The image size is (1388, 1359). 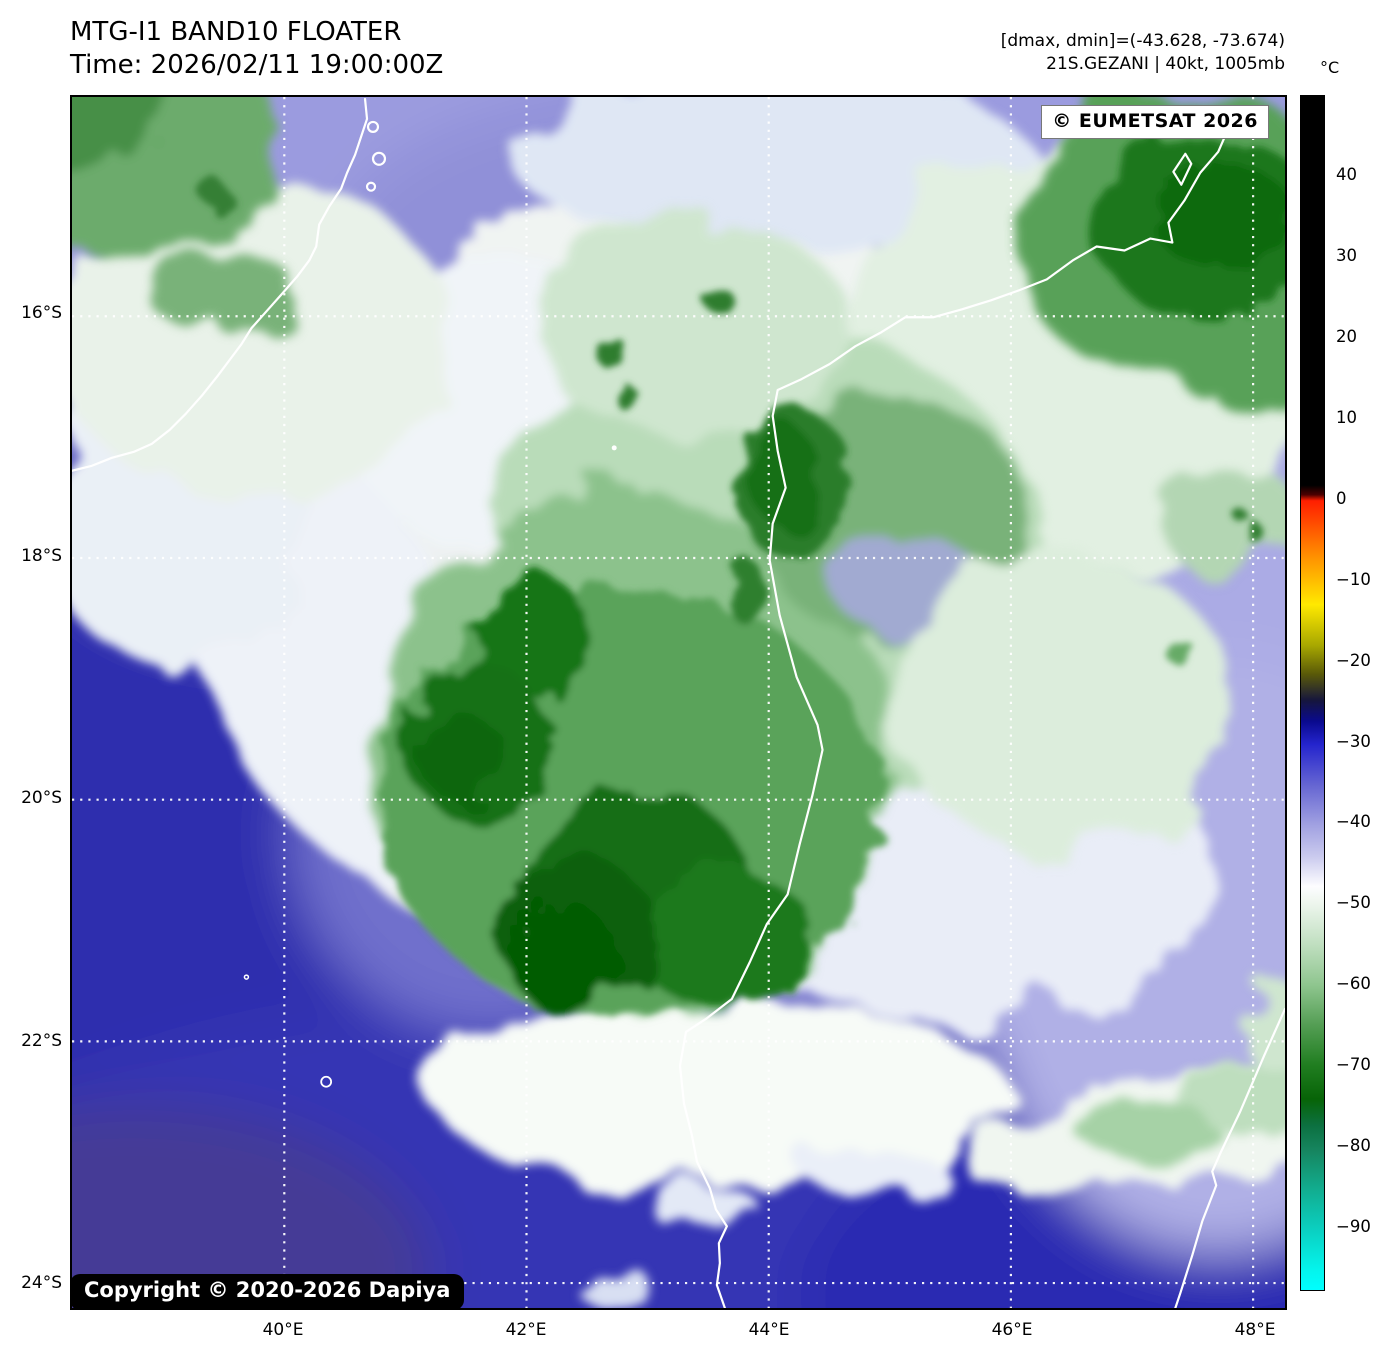 I want to click on timestamp: Time: 2026/02/11 19:00:00Z, so click(x=257, y=65).